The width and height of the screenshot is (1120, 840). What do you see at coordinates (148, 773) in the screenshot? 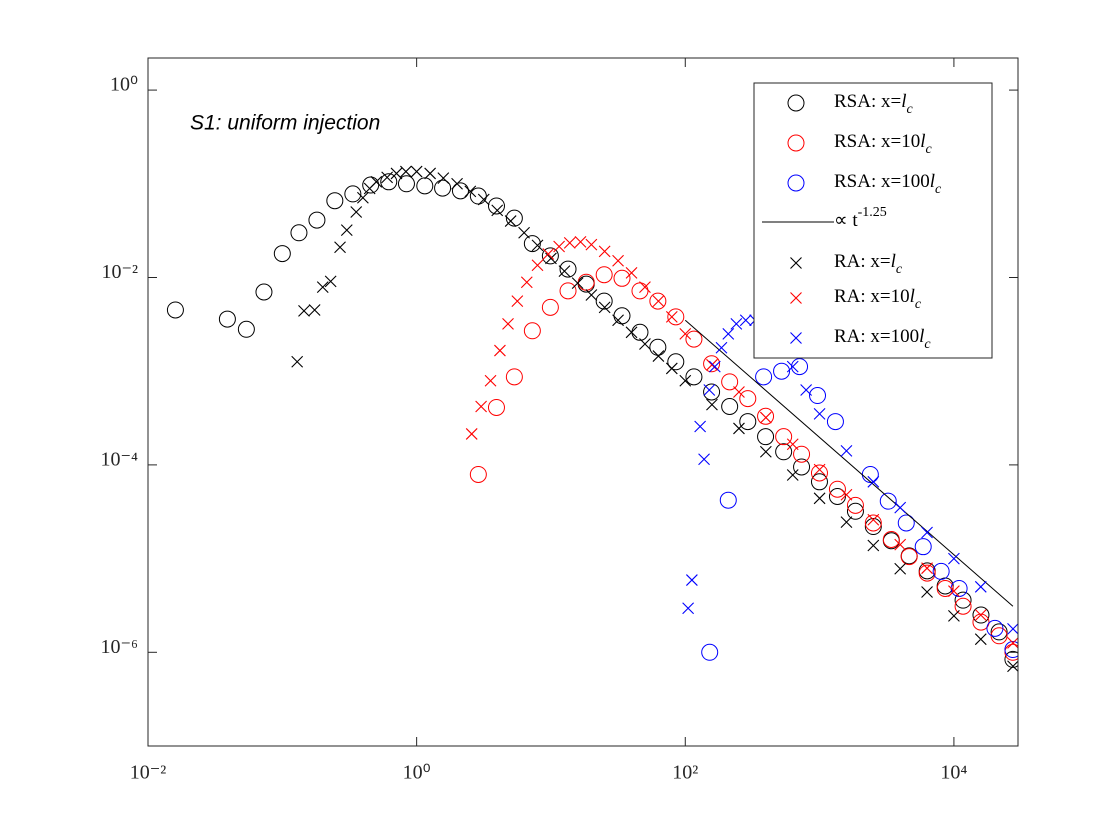
I see `x-tick-label: 10⁻²` at bounding box center [148, 773].